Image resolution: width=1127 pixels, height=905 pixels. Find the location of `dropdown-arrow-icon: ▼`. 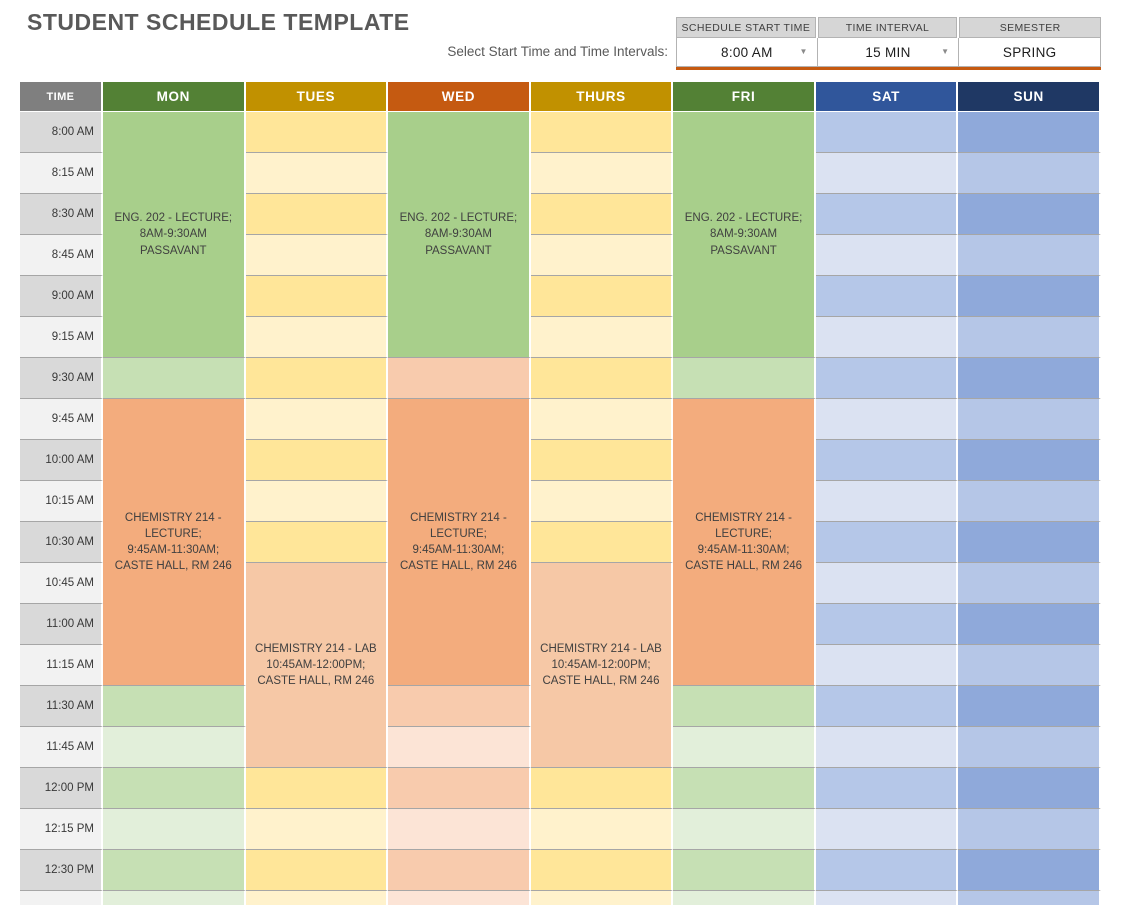

dropdown-arrow-icon: ▼ is located at coordinates (945, 52).